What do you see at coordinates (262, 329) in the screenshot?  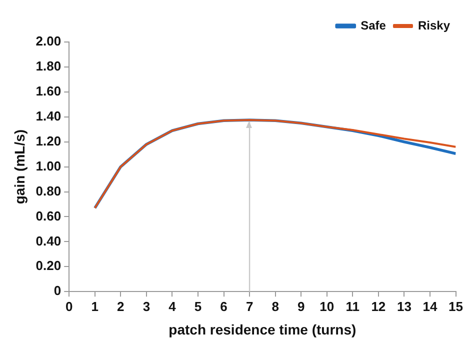 I see `x-axis-title: patch residence time (turns)` at bounding box center [262, 329].